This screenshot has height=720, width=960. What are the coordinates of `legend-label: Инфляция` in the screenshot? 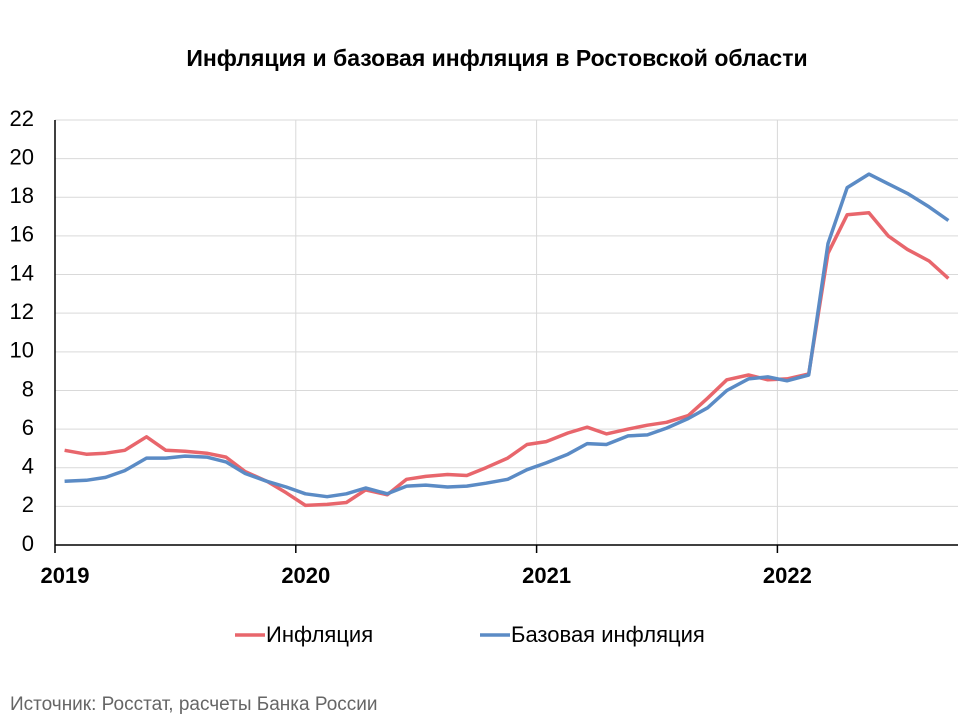 It's located at (319, 634).